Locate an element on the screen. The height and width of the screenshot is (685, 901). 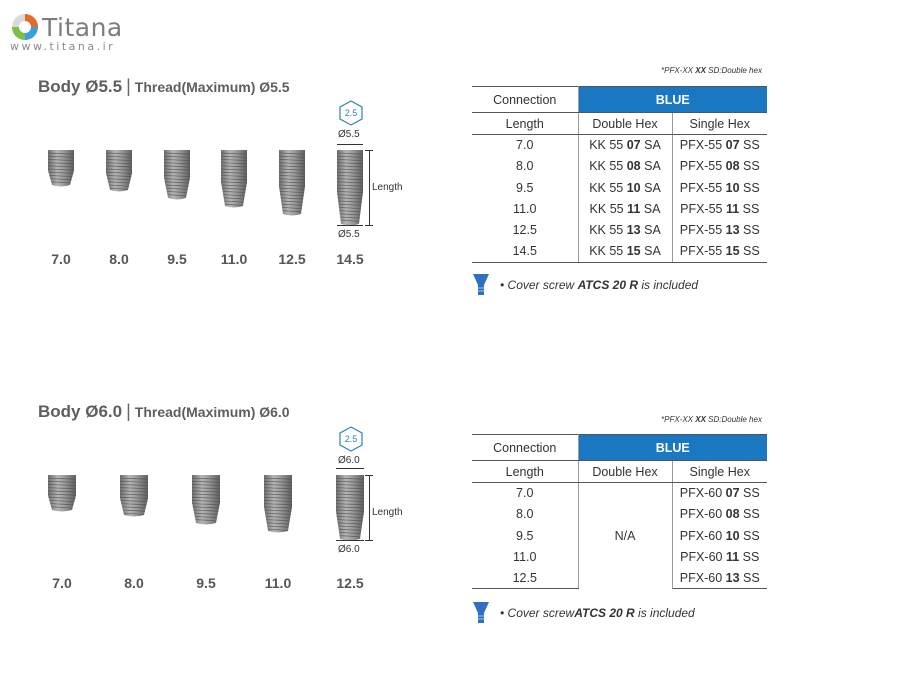
section-title: Body Ø6.0 | Thread(Maximum) Ø6.0 is located at coordinates (164, 411).